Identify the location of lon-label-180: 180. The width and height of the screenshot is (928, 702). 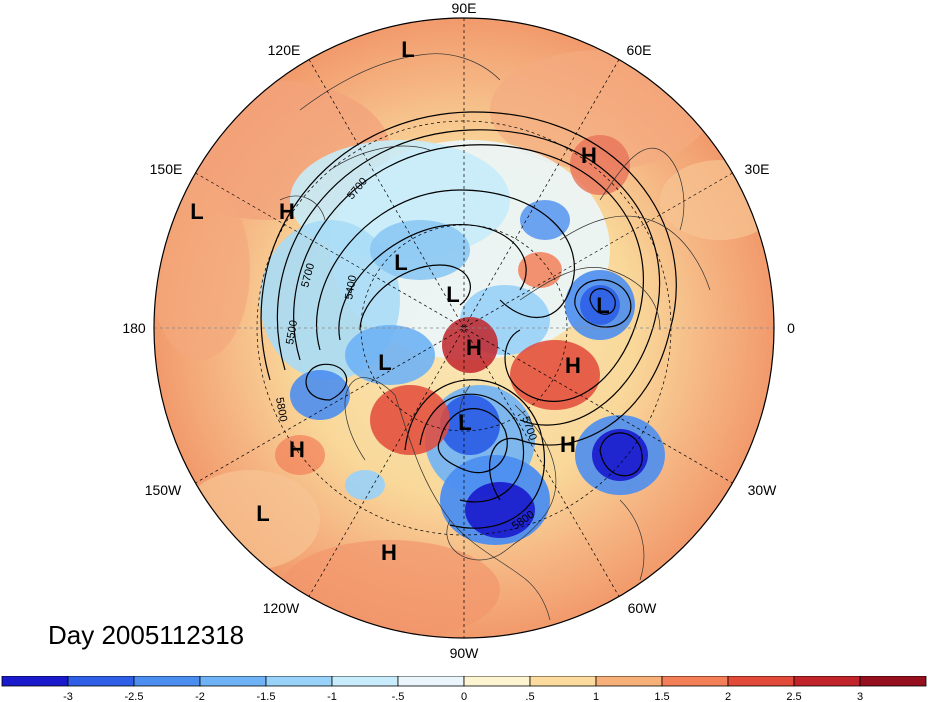
(134, 328).